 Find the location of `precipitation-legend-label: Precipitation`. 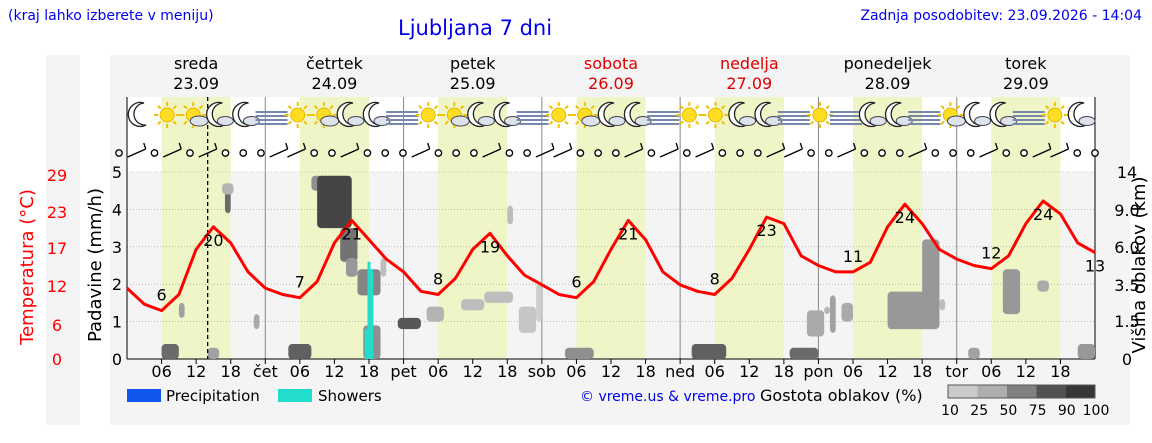

precipitation-legend-label: Precipitation is located at coordinates (213, 396).